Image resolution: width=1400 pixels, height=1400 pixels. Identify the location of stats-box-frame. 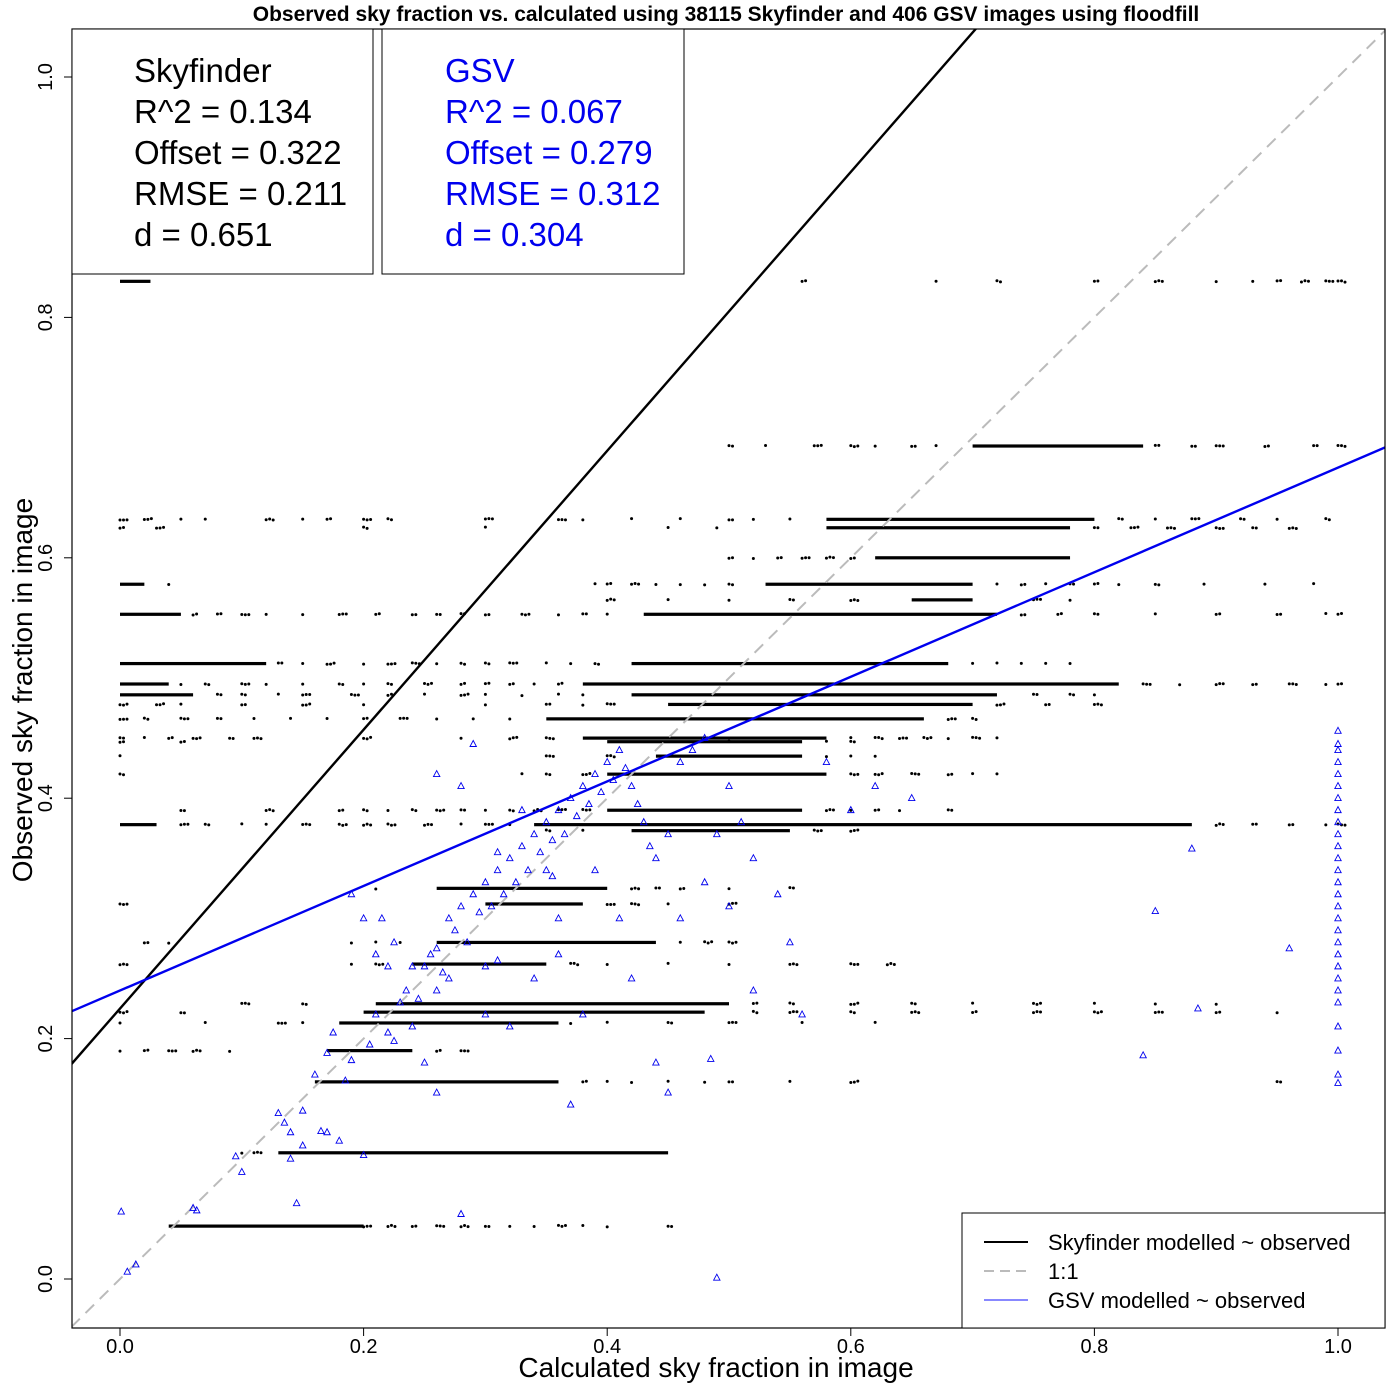
(222, 151).